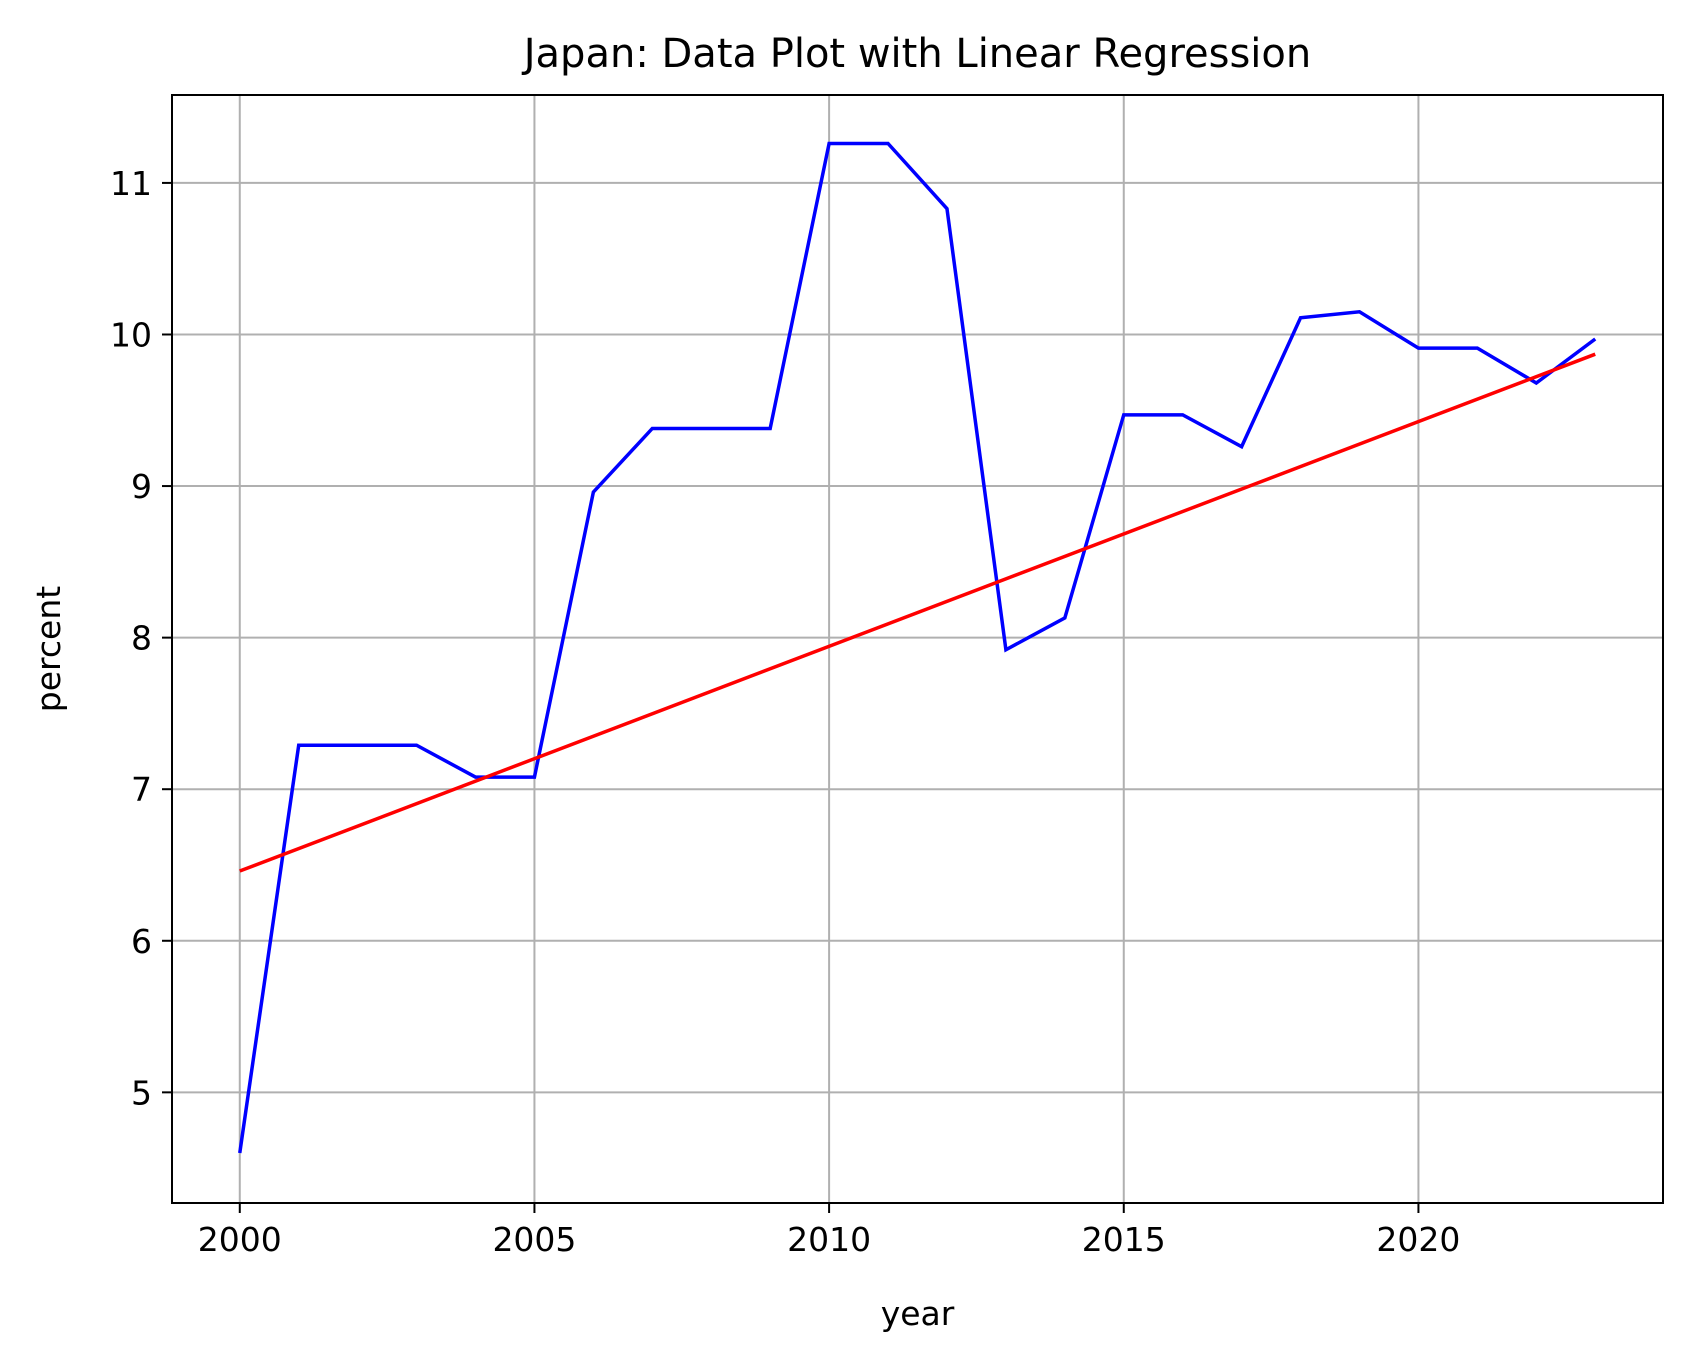 The width and height of the screenshot is (1688, 1361). I want to click on x-axis-ticks: 2000 2005 2010 2015 2020, so click(829, 1231).